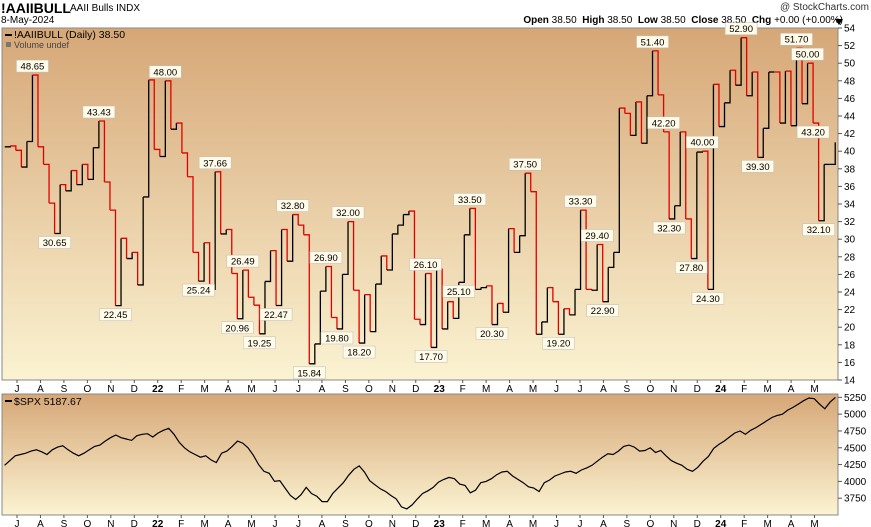 The width and height of the screenshot is (871, 527). What do you see at coordinates (850, 275) in the screenshot?
I see `y-tick-label: 26` at bounding box center [850, 275].